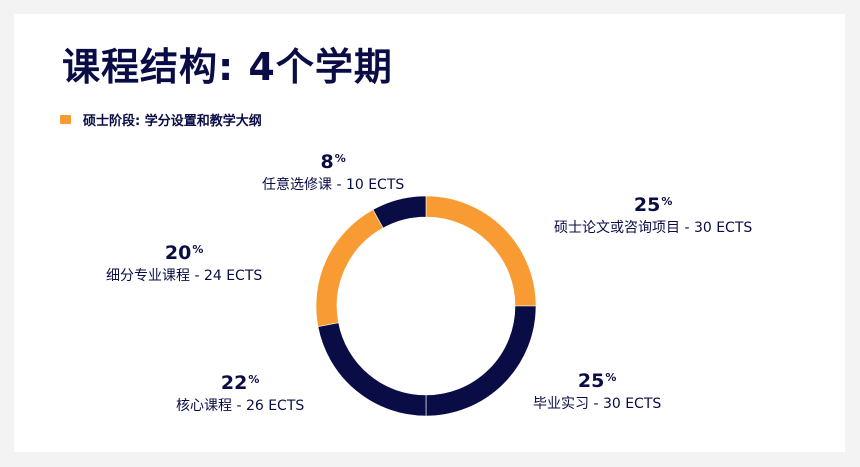 The height and width of the screenshot is (467, 860). Describe the element at coordinates (399, 212) in the screenshot. I see `donut-slice-elective` at that location.